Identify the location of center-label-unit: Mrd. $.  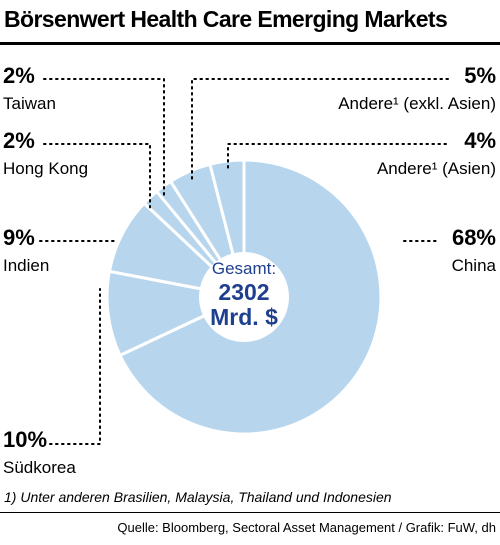
(244, 317).